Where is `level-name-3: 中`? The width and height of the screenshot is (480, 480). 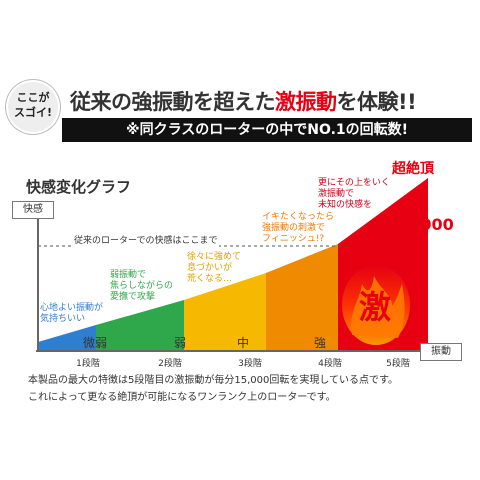 level-name-3: 中 is located at coordinates (242, 343).